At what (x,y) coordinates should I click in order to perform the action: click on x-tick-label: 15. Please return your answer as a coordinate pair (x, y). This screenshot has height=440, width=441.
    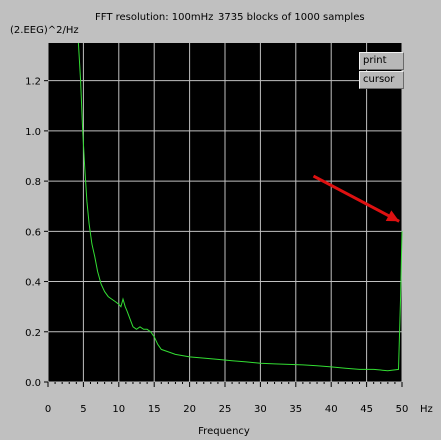
    Looking at the image, I should click on (154, 409).